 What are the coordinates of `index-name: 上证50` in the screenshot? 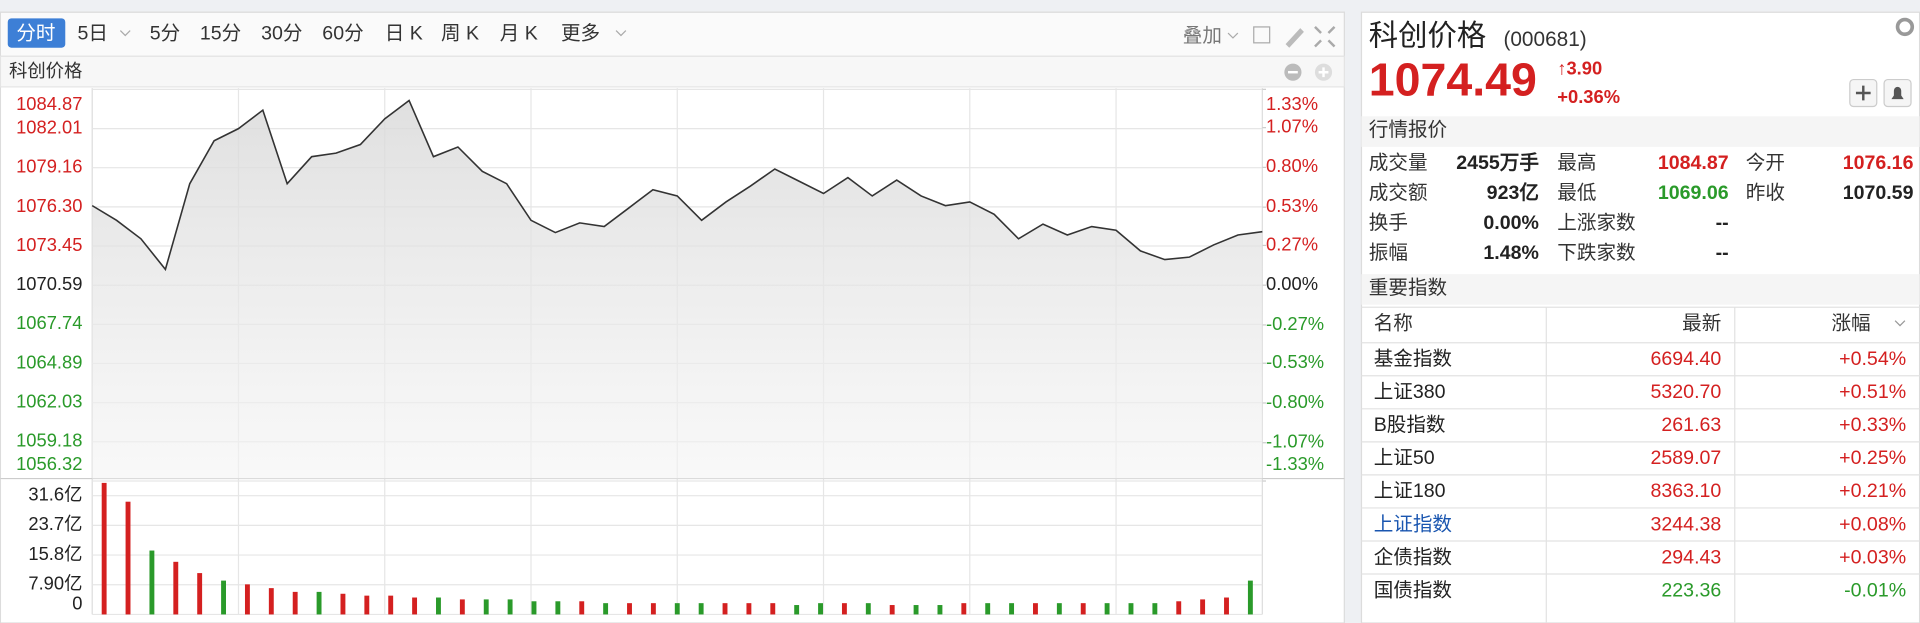 It's located at (1404, 458).